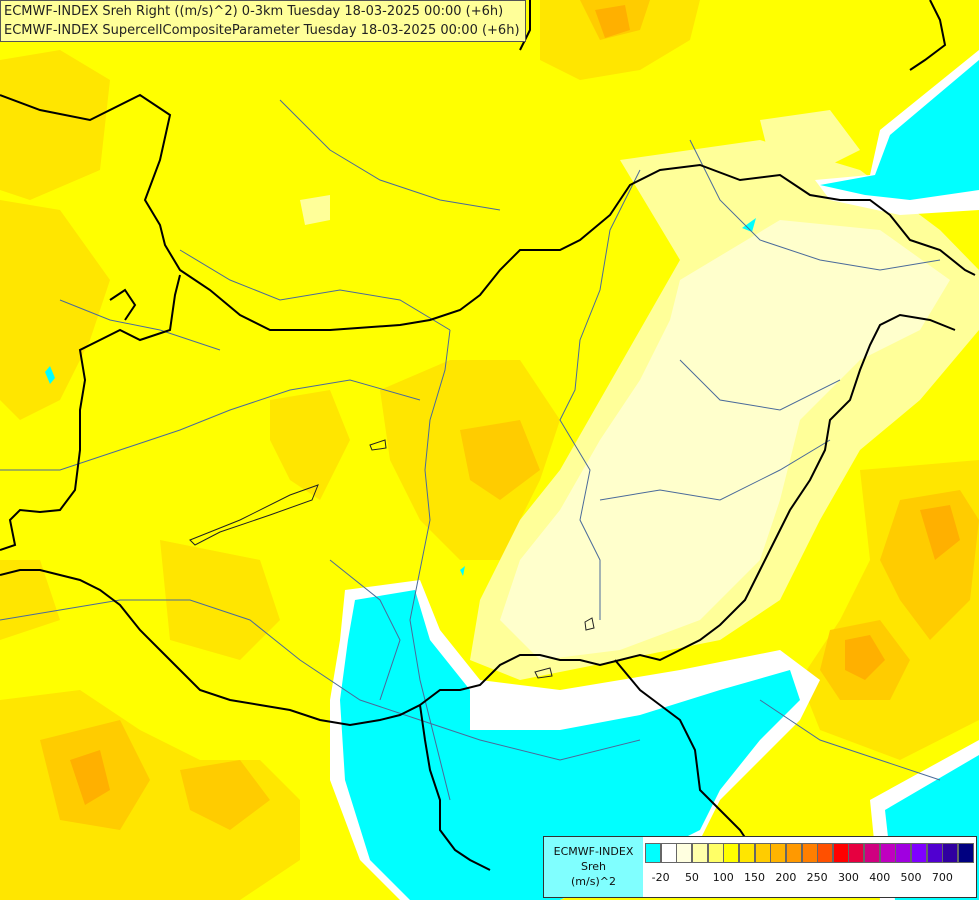 The height and width of the screenshot is (900, 979). What do you see at coordinates (786, 877) in the screenshot?
I see `legend-tick-label: 200` at bounding box center [786, 877].